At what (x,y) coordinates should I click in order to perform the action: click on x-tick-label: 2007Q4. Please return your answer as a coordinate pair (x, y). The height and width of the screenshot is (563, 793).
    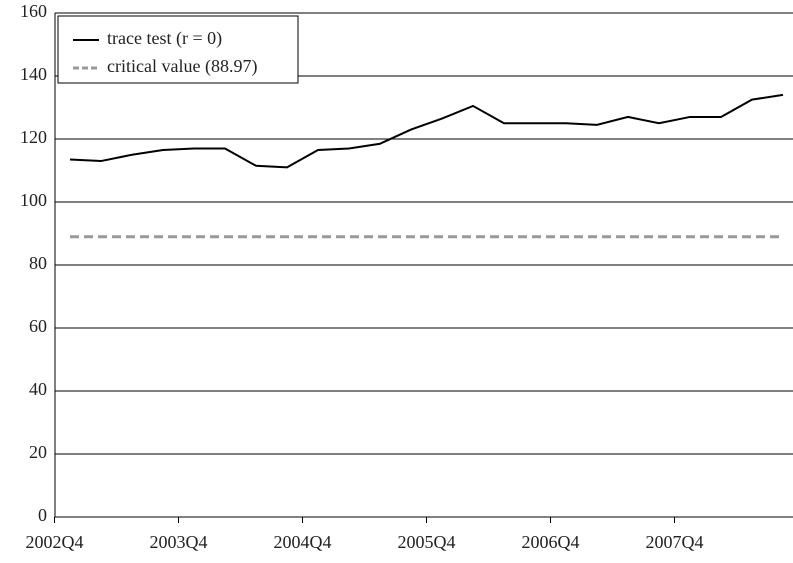
    Looking at the image, I should click on (675, 542).